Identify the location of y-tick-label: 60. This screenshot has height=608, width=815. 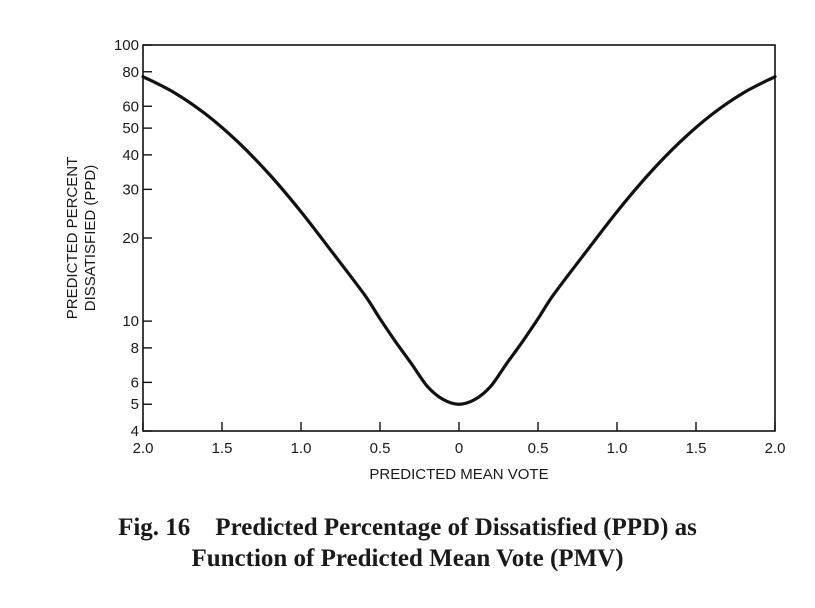
(130, 106).